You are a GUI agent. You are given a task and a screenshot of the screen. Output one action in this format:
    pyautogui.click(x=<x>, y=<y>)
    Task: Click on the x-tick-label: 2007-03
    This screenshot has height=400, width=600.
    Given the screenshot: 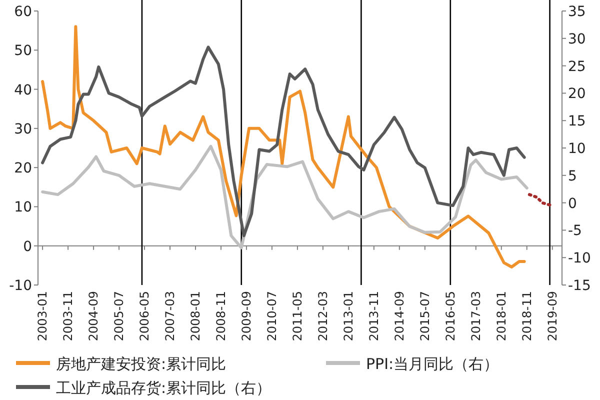 What is the action you would take?
    pyautogui.click(x=170, y=316)
    